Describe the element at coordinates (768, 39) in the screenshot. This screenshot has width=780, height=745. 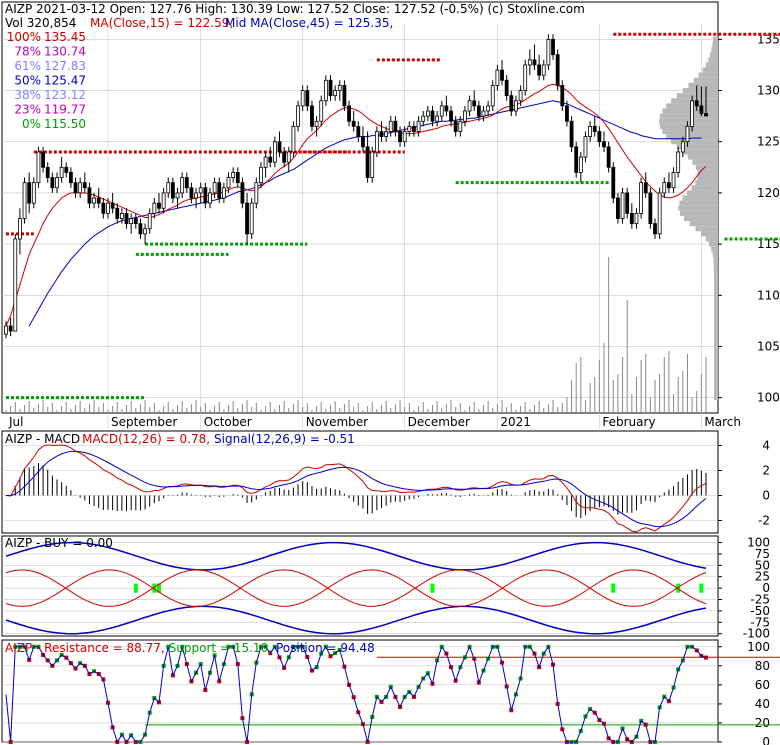
I see `price-tick-label: 135` at that location.